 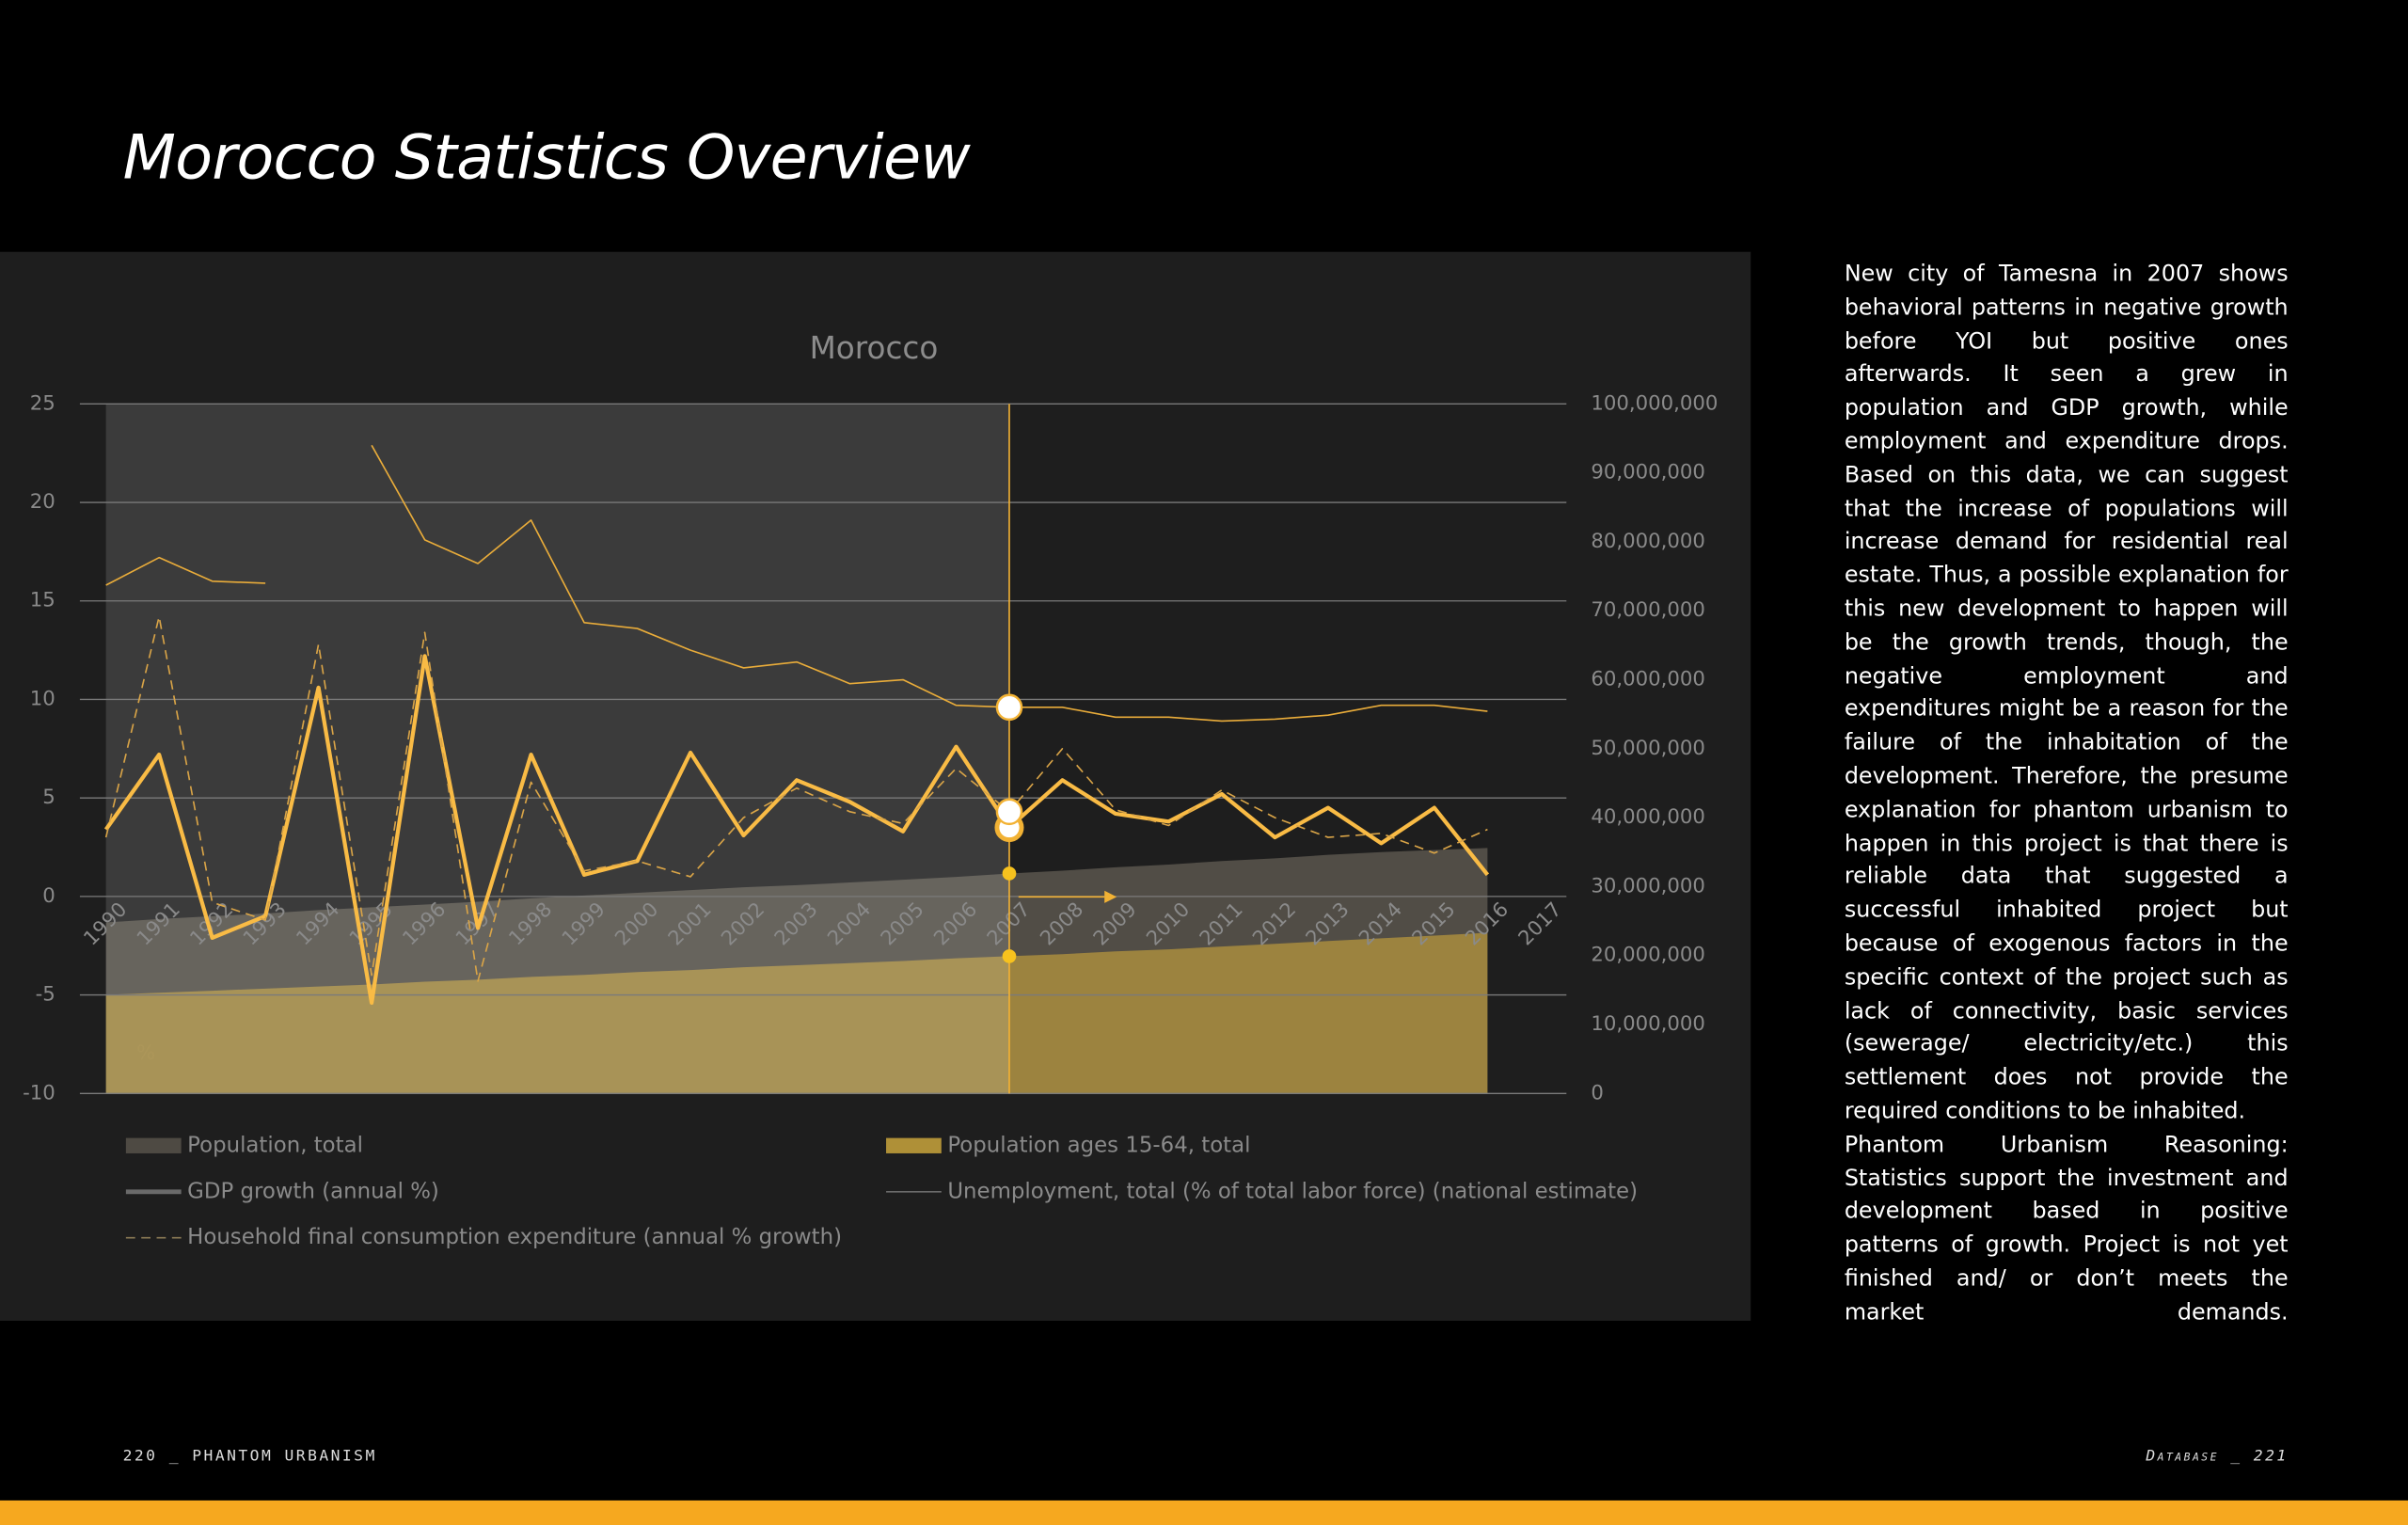 I want to click on y2-tick-label: 80,000,000, so click(x=1648, y=541).